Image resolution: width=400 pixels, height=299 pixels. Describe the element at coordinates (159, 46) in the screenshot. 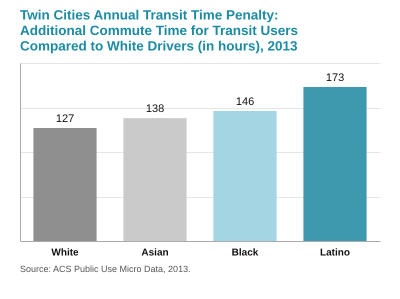

I see `text: Compared to White Drivers (in hours), 2013` at that location.